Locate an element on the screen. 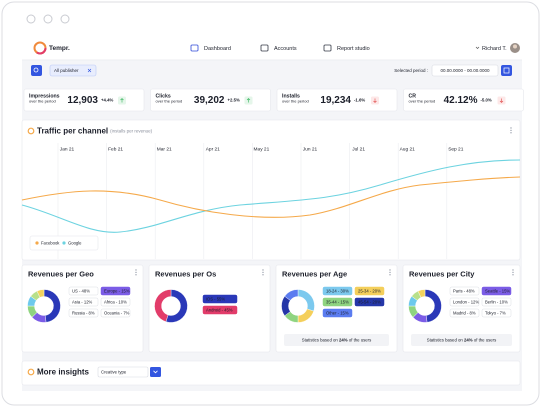  legend-badge-label: Tokyo - 7% is located at coordinates (495, 312).